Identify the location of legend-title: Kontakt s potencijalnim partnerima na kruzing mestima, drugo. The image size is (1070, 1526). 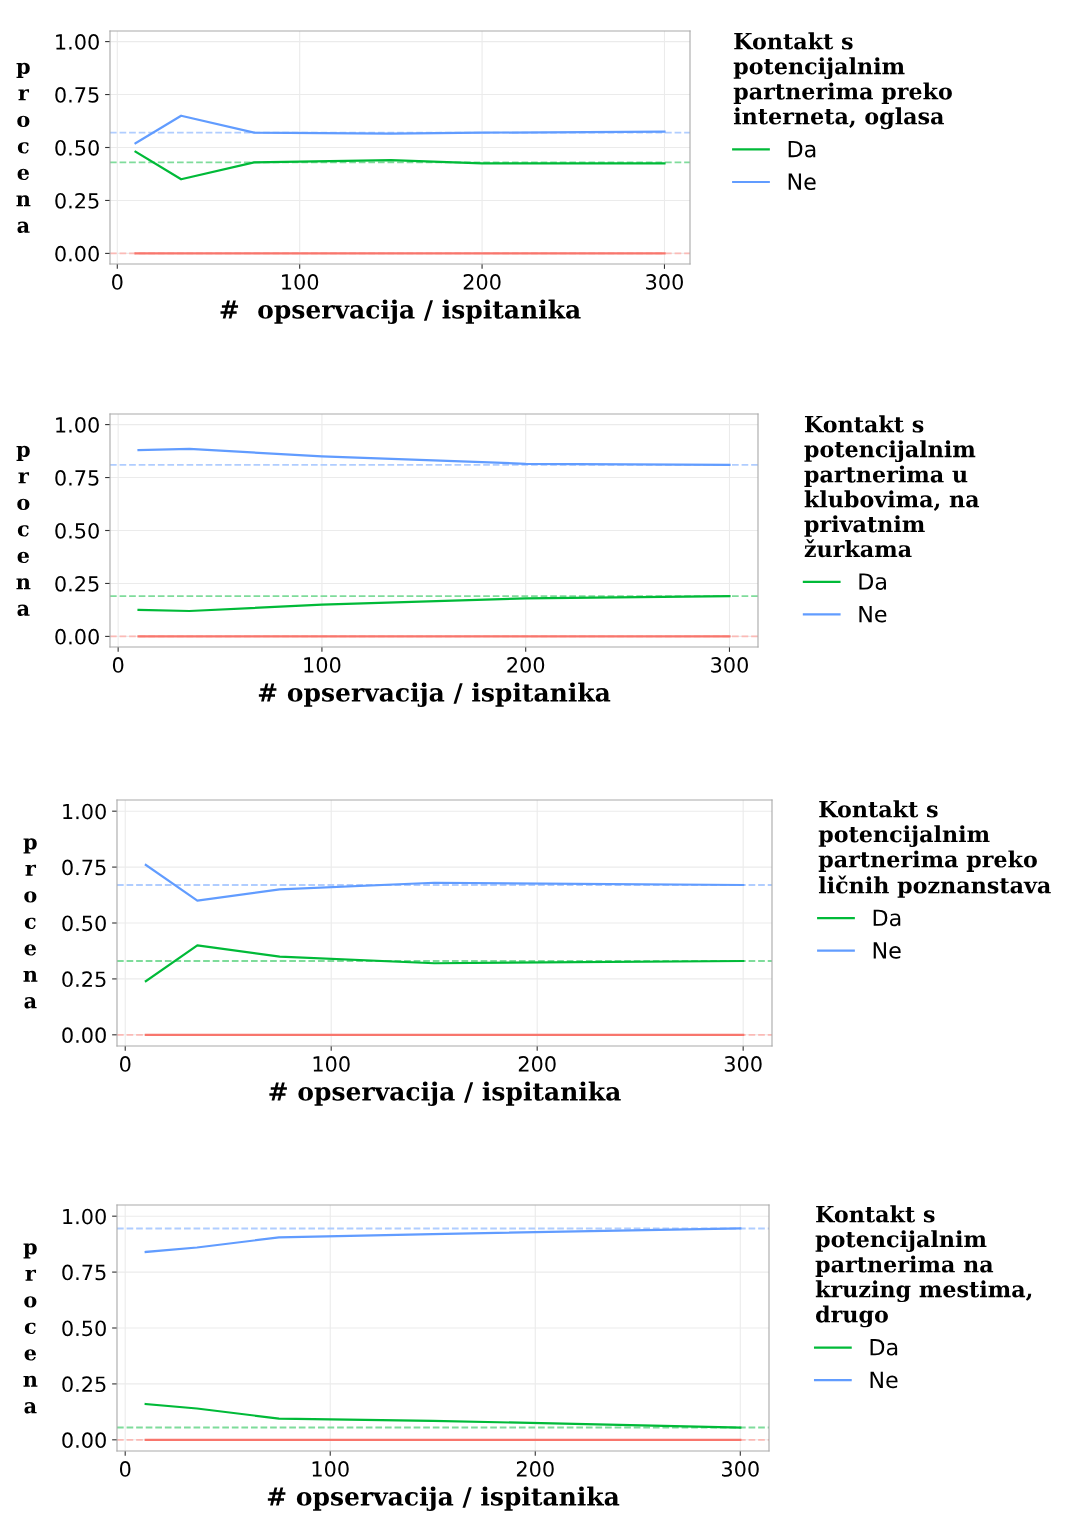
(923, 1266).